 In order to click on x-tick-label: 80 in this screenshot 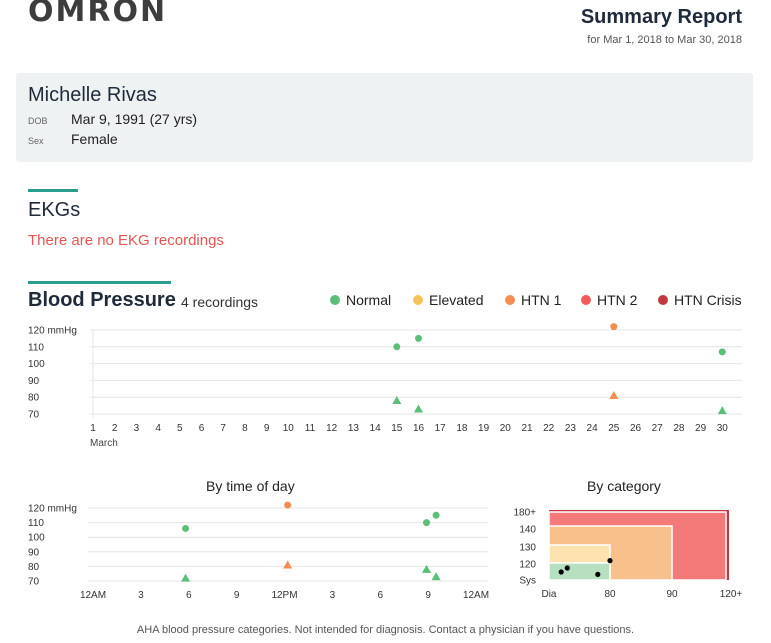, I will do `click(610, 594)`.